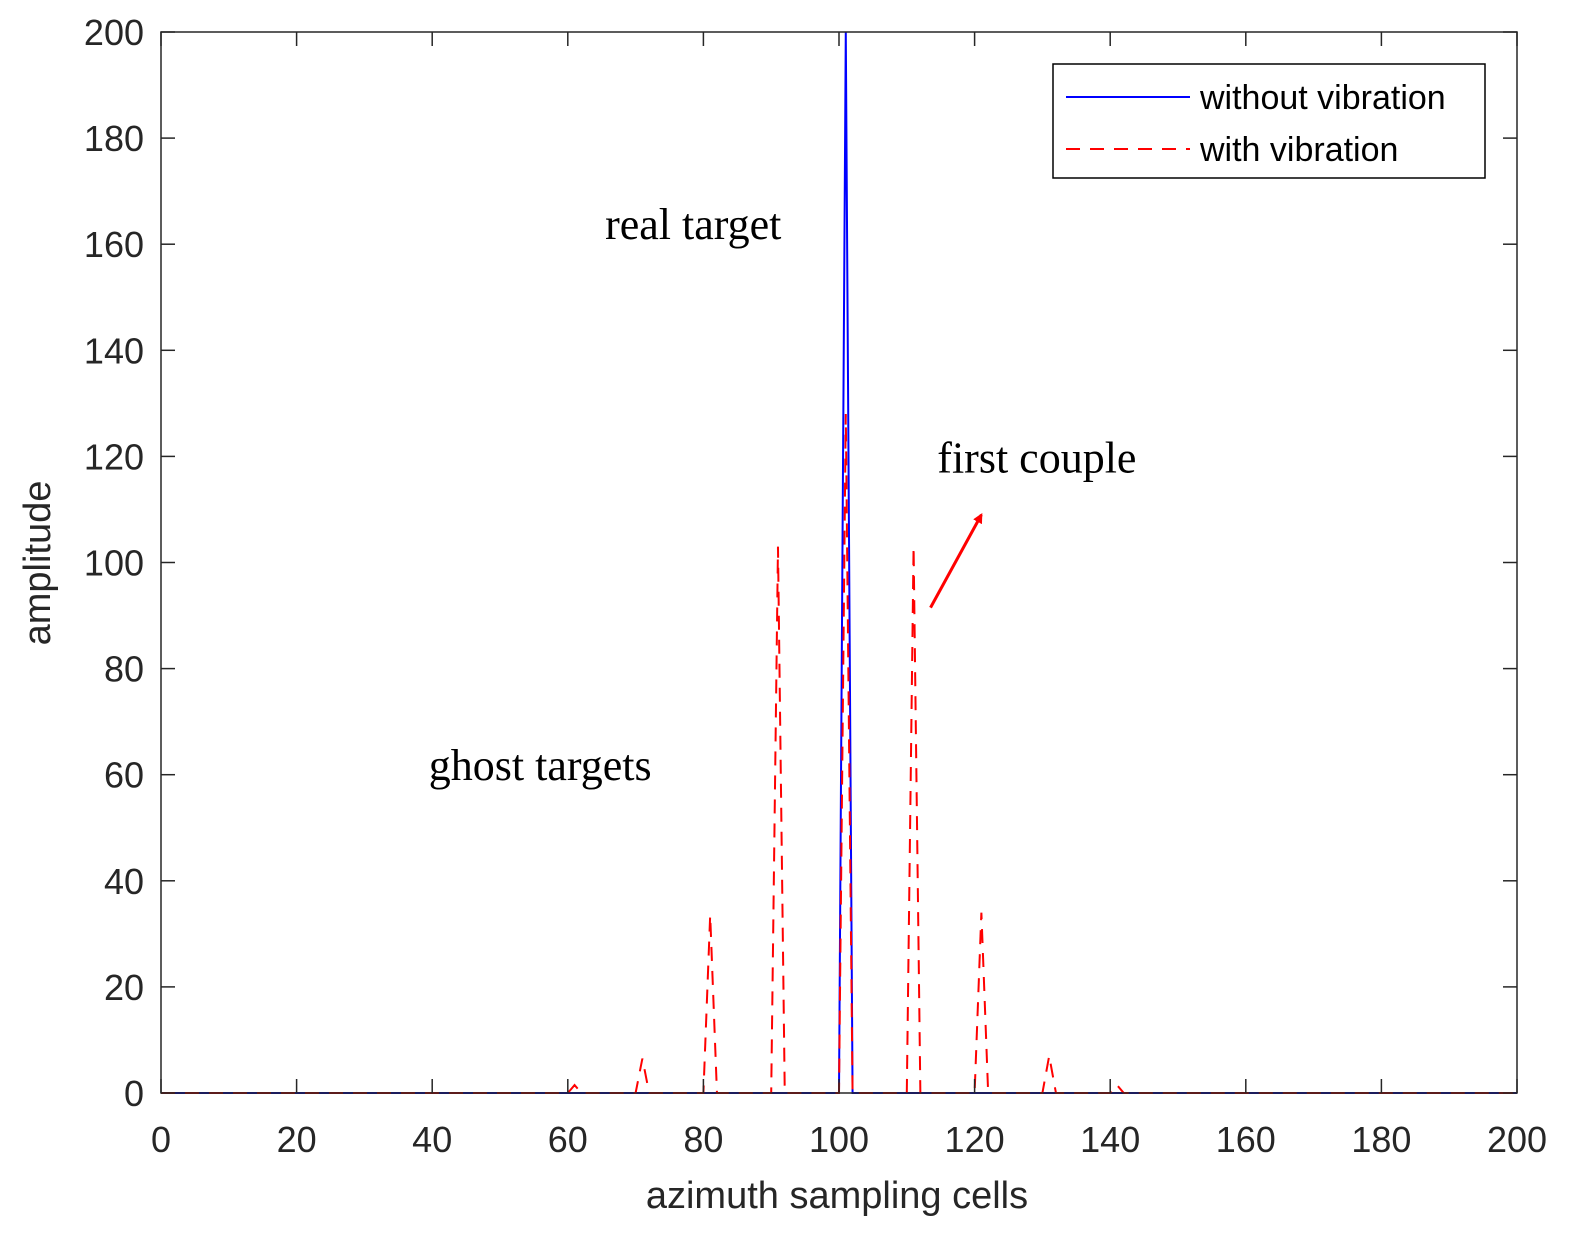 The image size is (1577, 1251). I want to click on x-tick-label: 200, so click(1517, 1139).